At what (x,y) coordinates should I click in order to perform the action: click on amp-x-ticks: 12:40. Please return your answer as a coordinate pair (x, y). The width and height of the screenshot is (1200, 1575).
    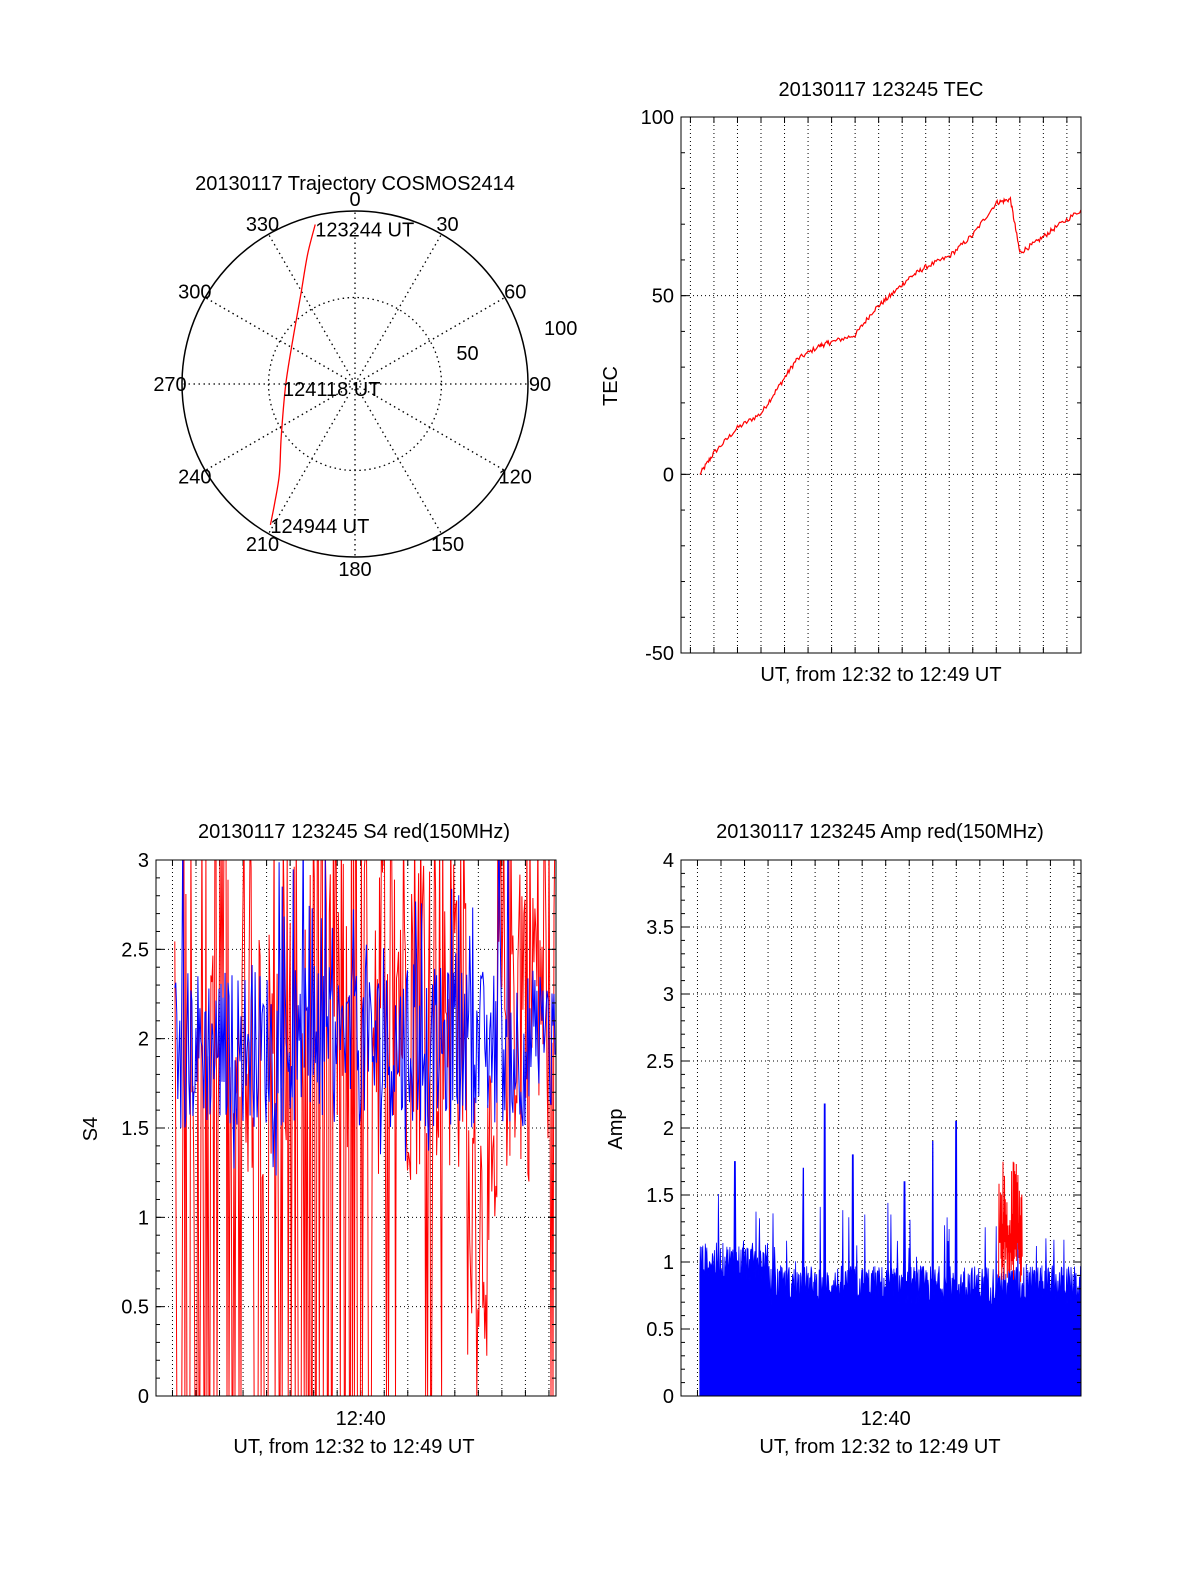
    Looking at the image, I should click on (886, 1419).